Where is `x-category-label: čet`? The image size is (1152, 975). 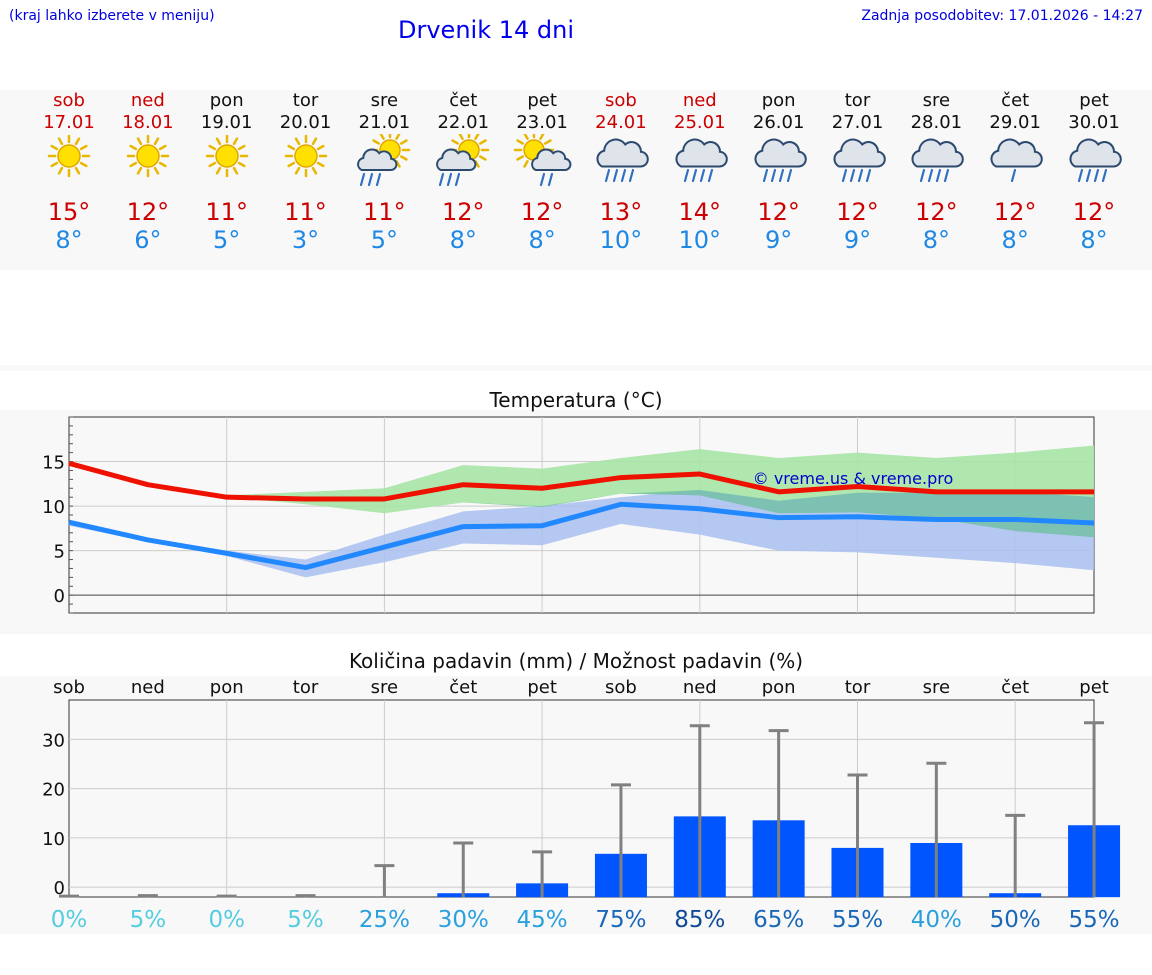 x-category-label: čet is located at coordinates (463, 687).